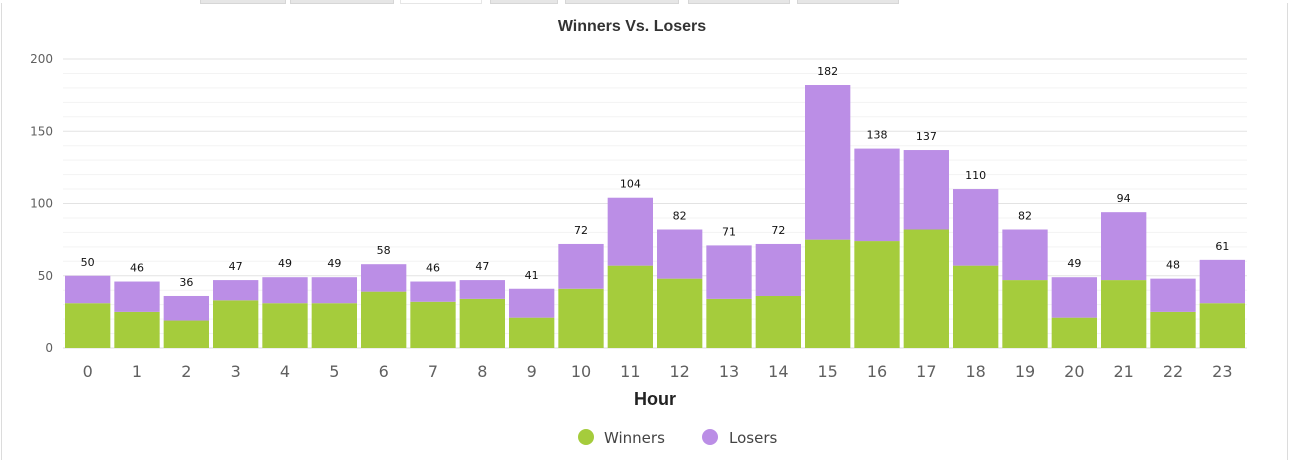 The width and height of the screenshot is (1291, 460). What do you see at coordinates (236, 266) in the screenshot?
I see `data-label-total-3: 47` at bounding box center [236, 266].